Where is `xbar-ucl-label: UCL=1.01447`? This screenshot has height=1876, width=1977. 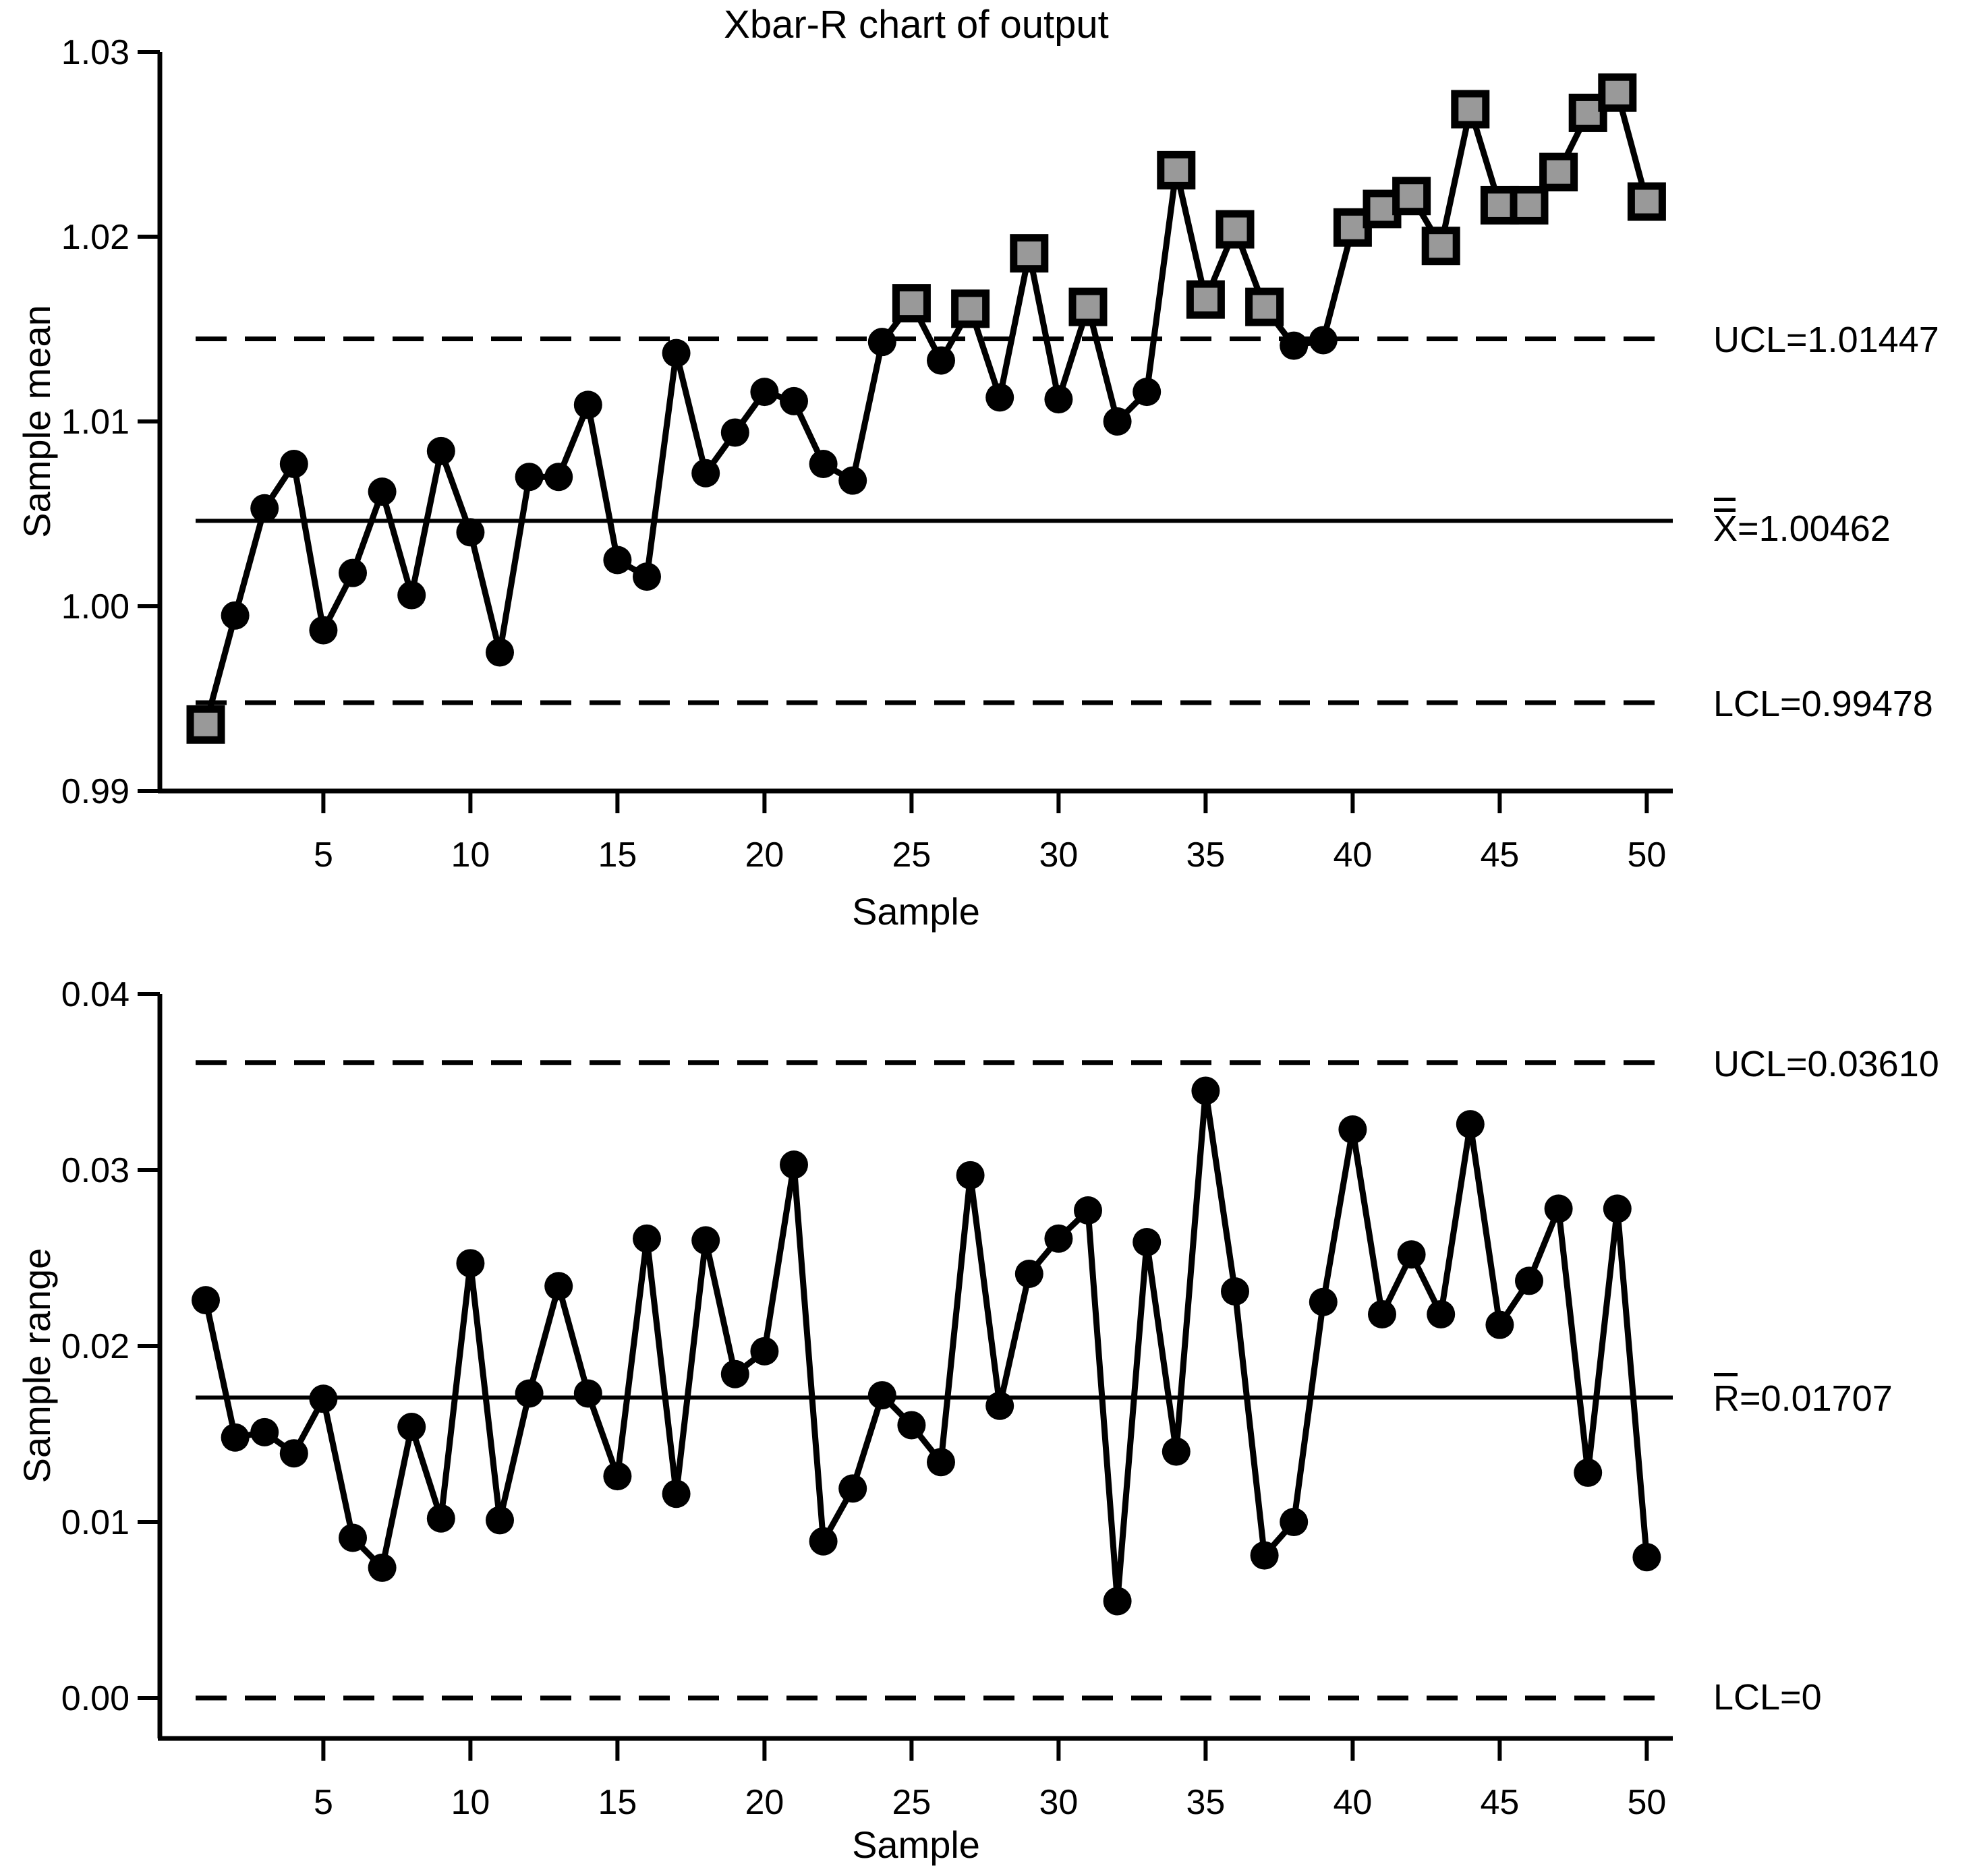
xbar-ucl-label: UCL=1.01447 is located at coordinates (1826, 340).